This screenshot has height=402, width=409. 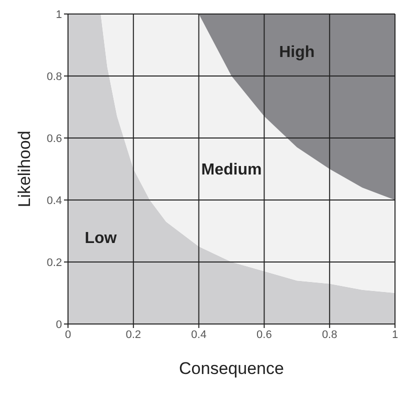 What do you see at coordinates (231, 170) in the screenshot?
I see `series-label: Medium` at bounding box center [231, 170].